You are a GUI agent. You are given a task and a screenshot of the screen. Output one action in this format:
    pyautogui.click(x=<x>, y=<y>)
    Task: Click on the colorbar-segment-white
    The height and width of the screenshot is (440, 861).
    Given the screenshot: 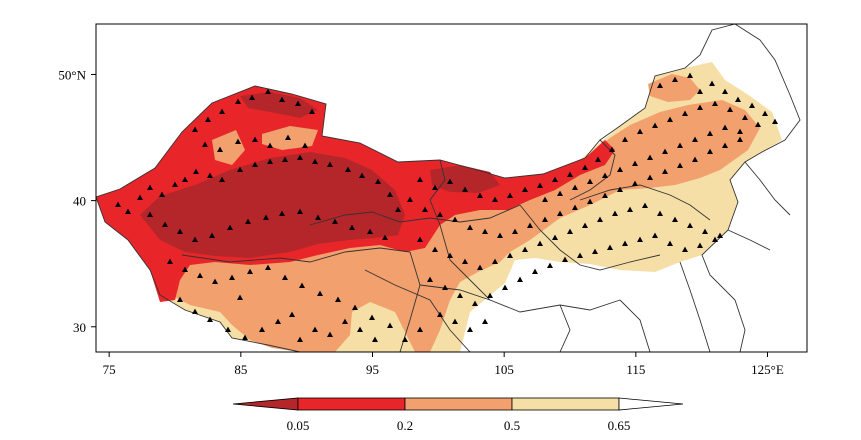 What is the action you would take?
    pyautogui.click(x=651, y=404)
    